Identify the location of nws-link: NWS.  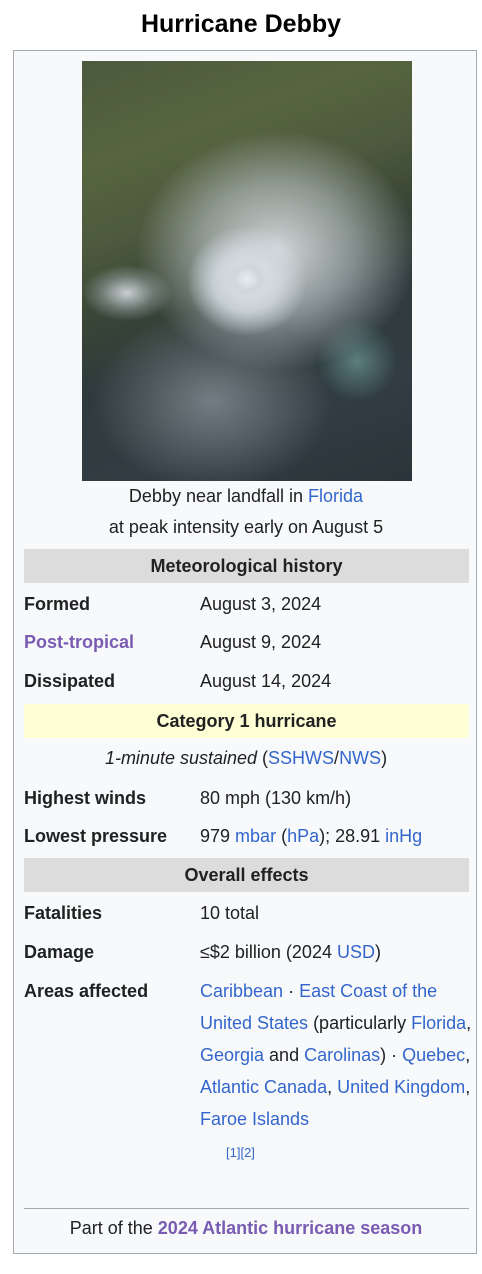
(360, 758).